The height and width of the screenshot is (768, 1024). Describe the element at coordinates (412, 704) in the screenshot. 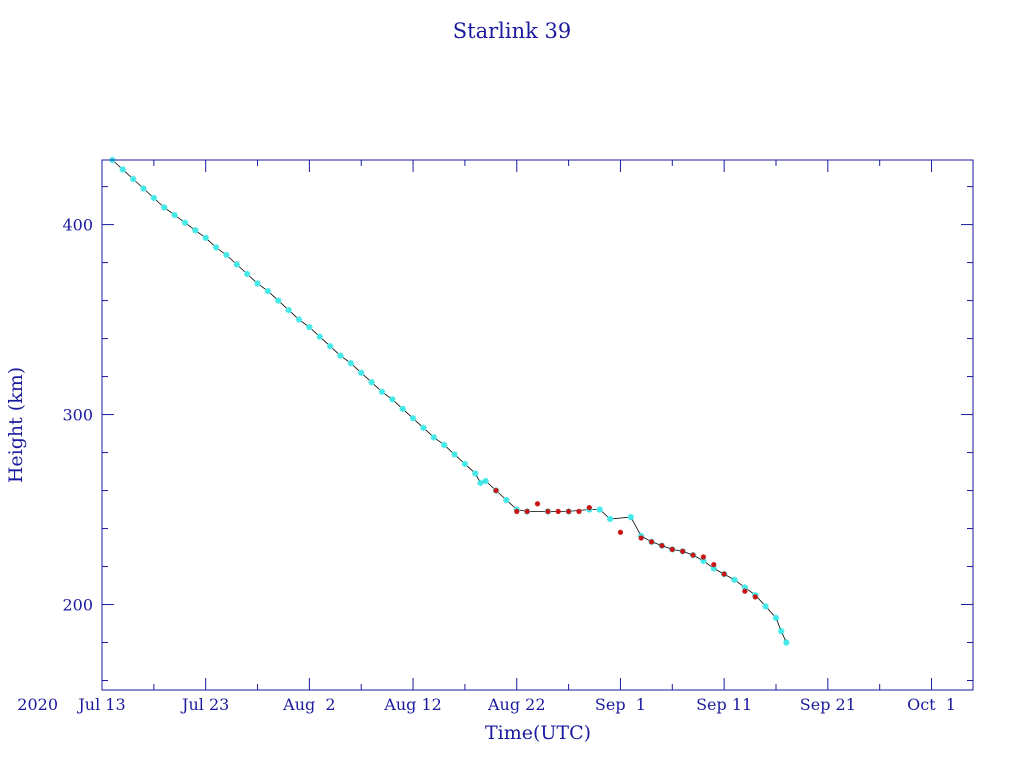

I see `x-tick-label: Aug 12` at that location.